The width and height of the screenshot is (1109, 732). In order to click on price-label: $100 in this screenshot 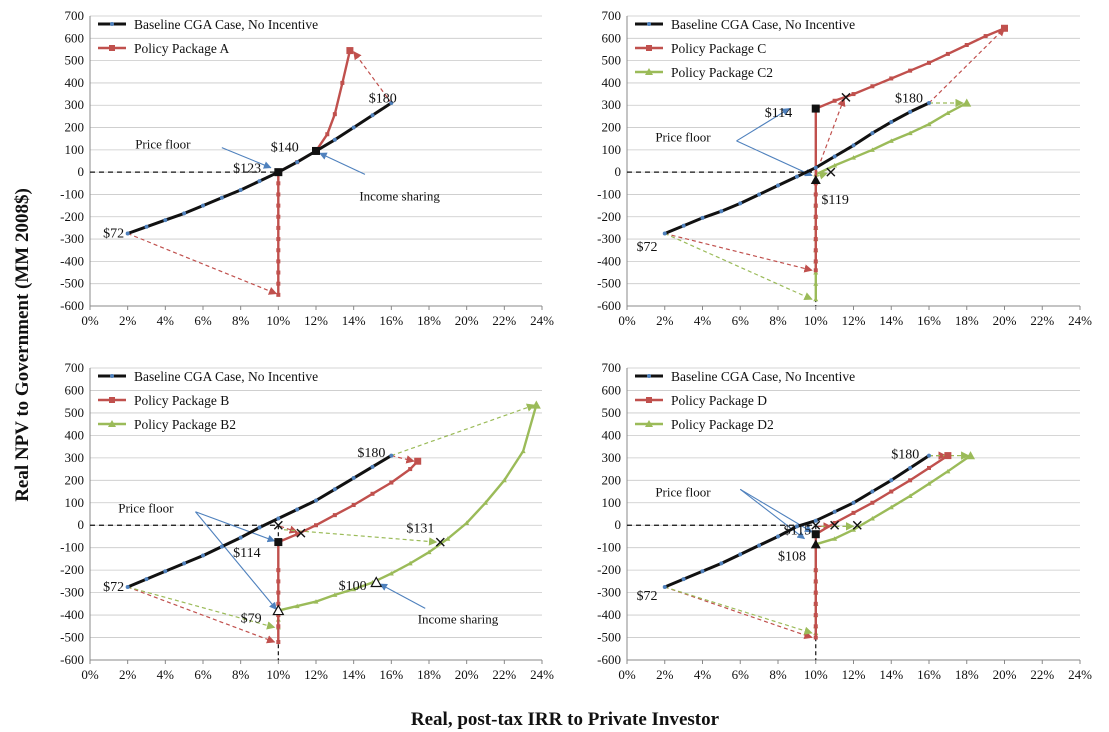, I will do `click(353, 586)`.